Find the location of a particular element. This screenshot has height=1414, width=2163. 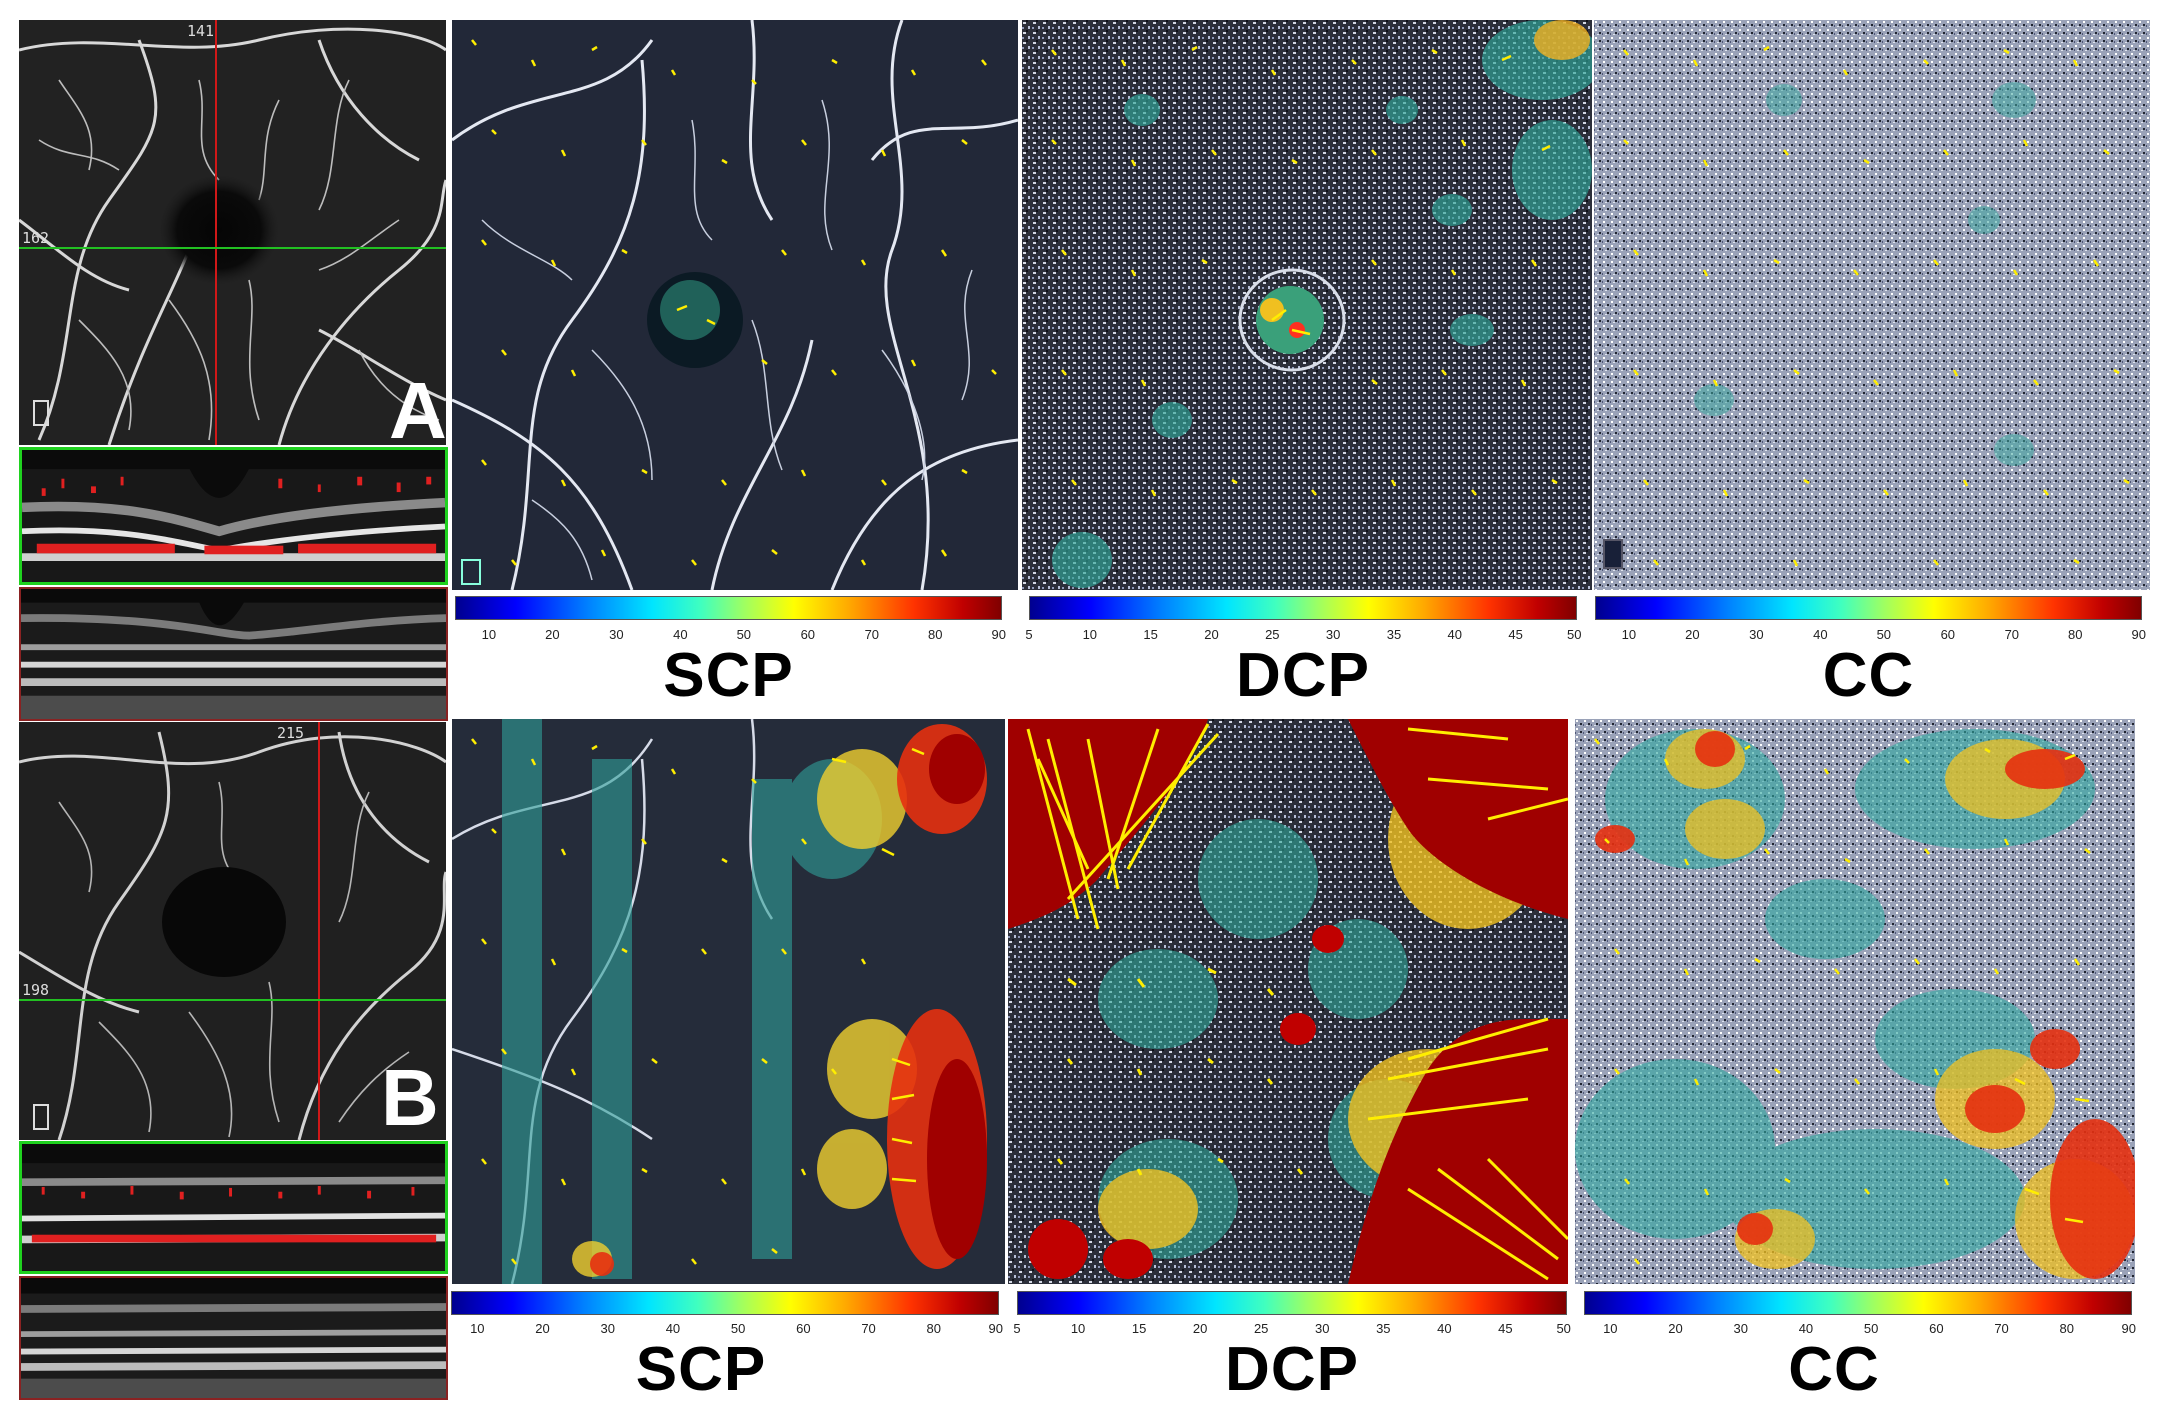

tick-label: 35 is located at coordinates (1394, 634).